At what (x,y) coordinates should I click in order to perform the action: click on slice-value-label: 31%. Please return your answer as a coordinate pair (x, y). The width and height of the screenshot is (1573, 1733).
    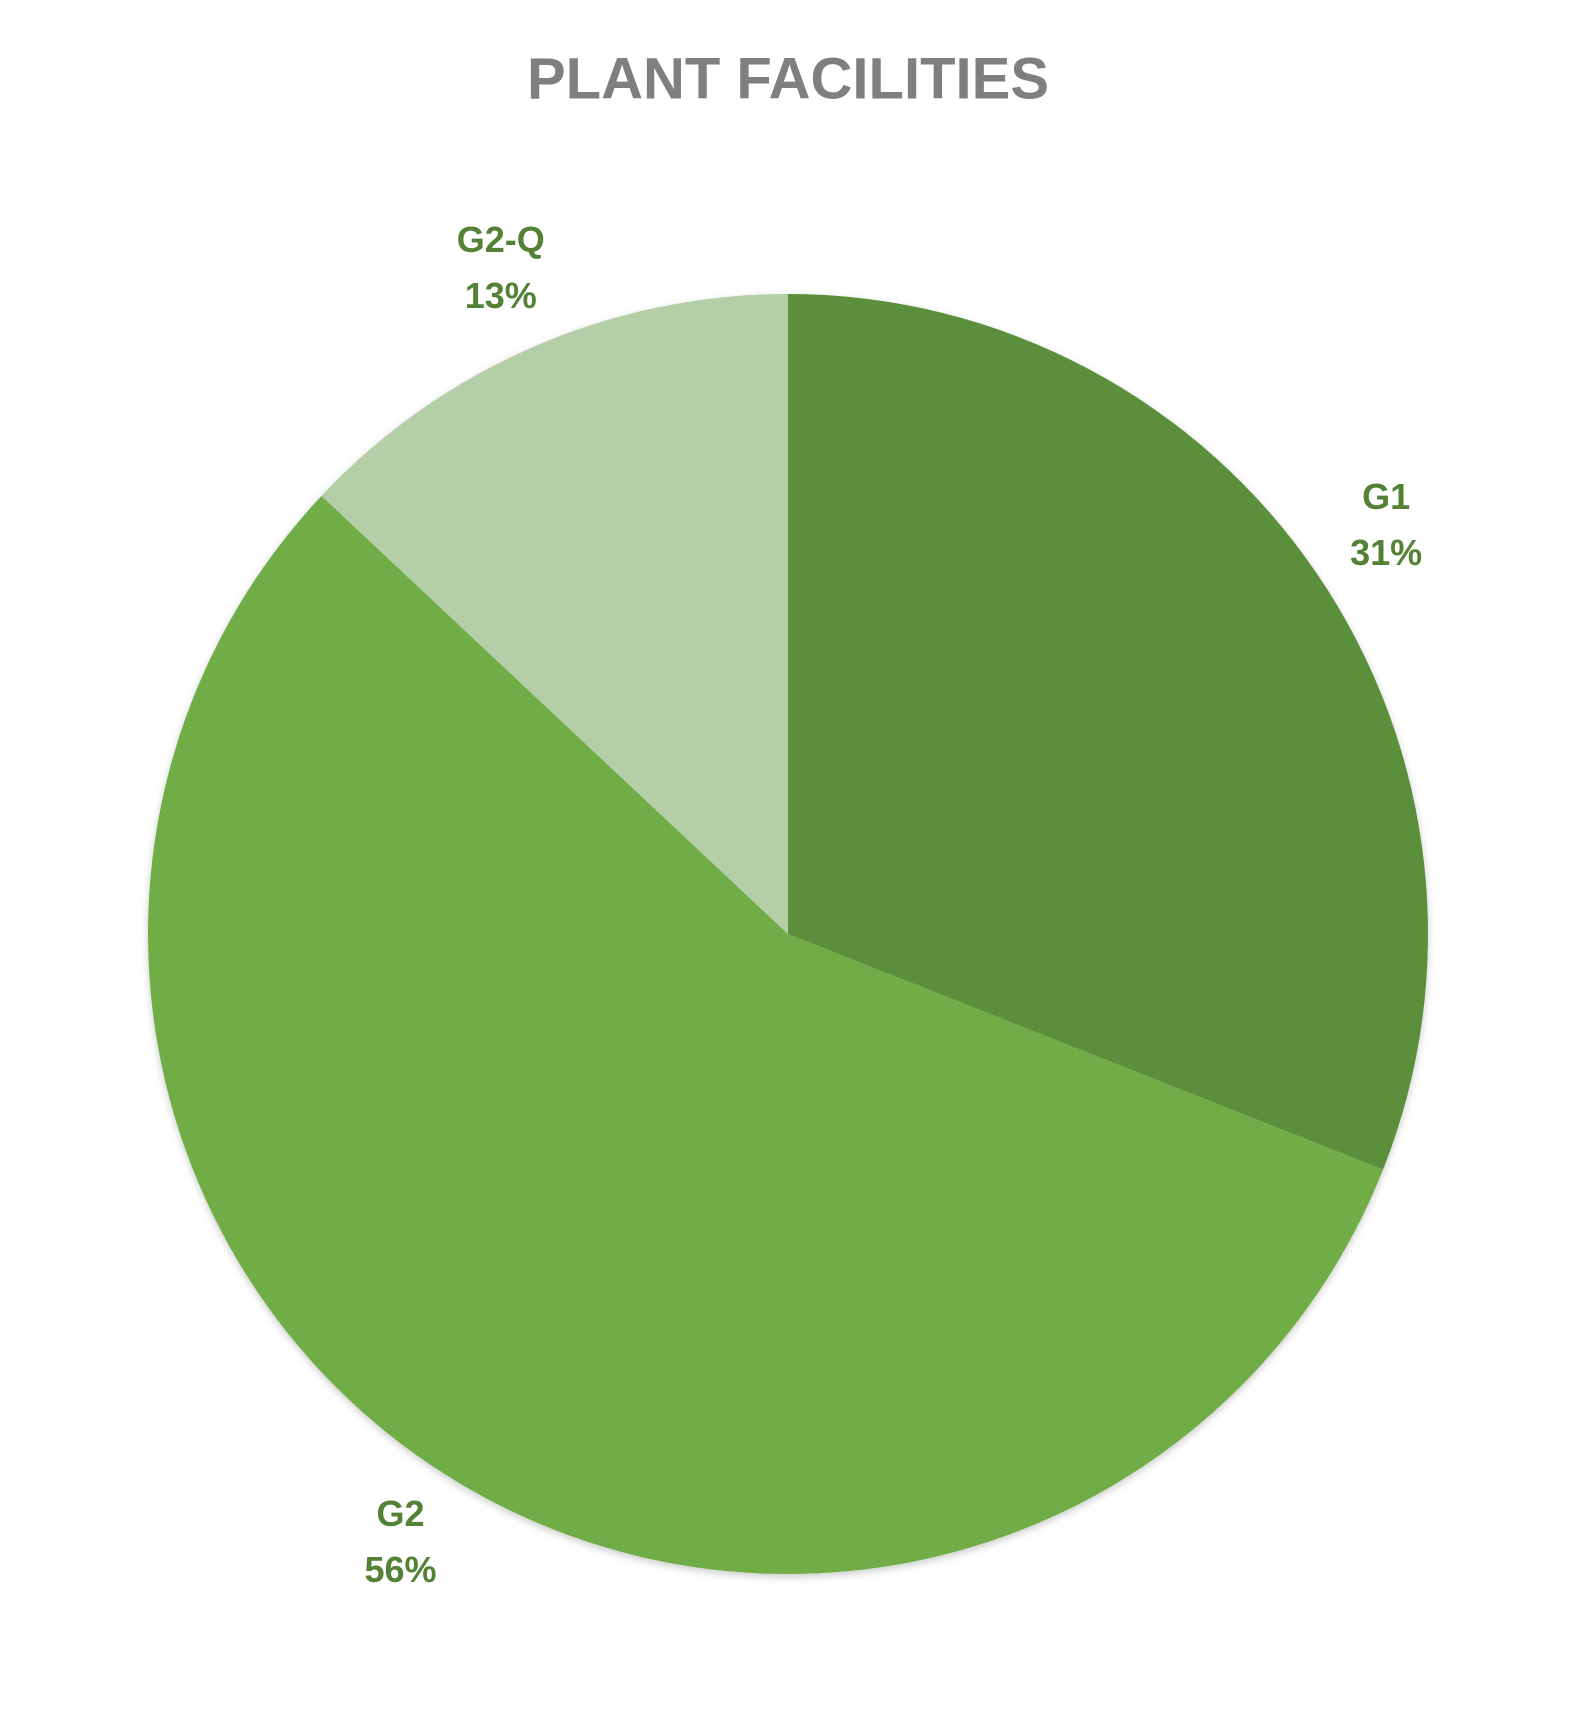
    Looking at the image, I should click on (1386, 552).